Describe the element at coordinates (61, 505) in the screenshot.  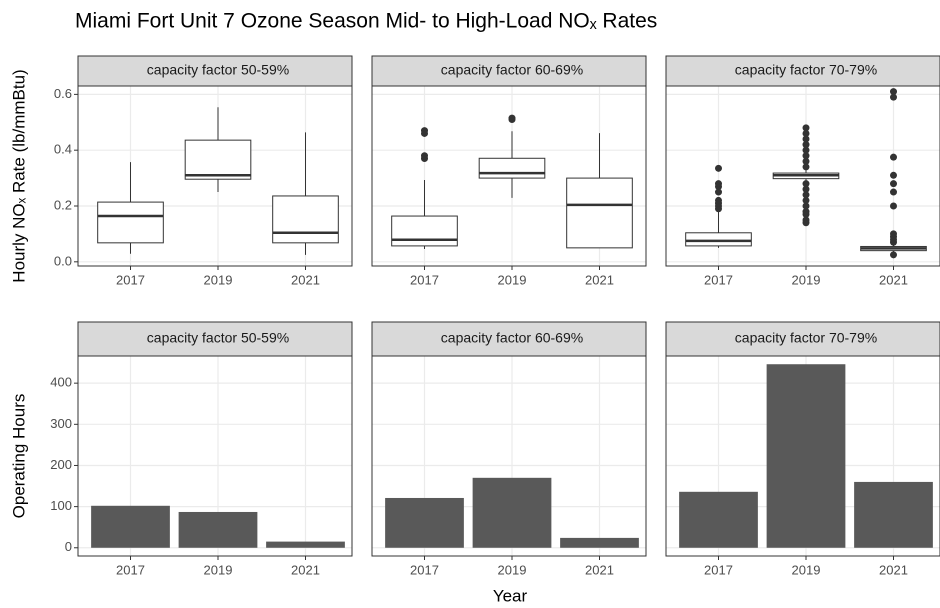
I see `y-tick-label: 100` at that location.